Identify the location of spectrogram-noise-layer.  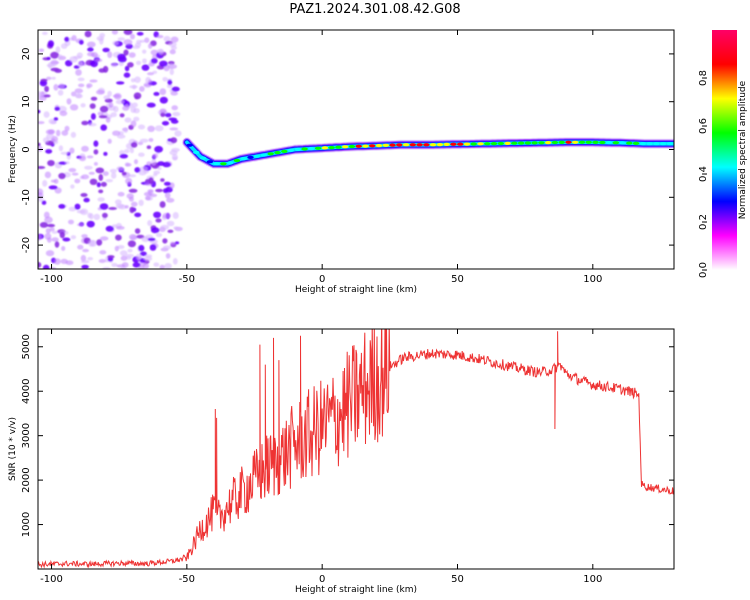
(110, 149).